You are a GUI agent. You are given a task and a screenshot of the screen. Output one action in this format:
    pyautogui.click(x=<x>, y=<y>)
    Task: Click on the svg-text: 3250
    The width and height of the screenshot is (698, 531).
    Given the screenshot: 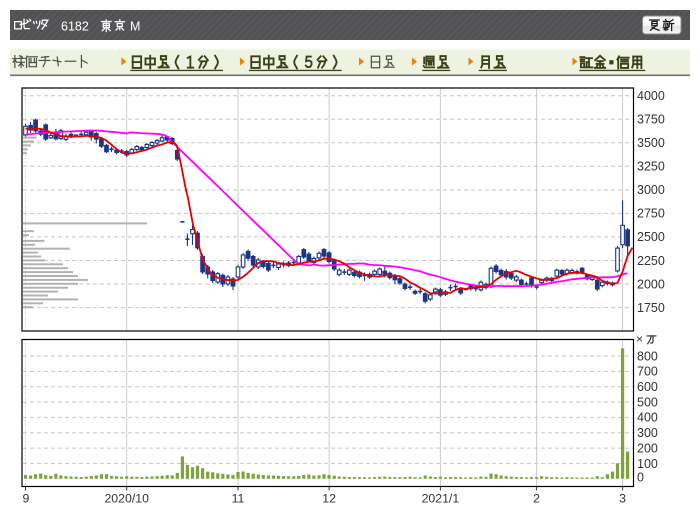 What is the action you would take?
    pyautogui.click(x=651, y=167)
    